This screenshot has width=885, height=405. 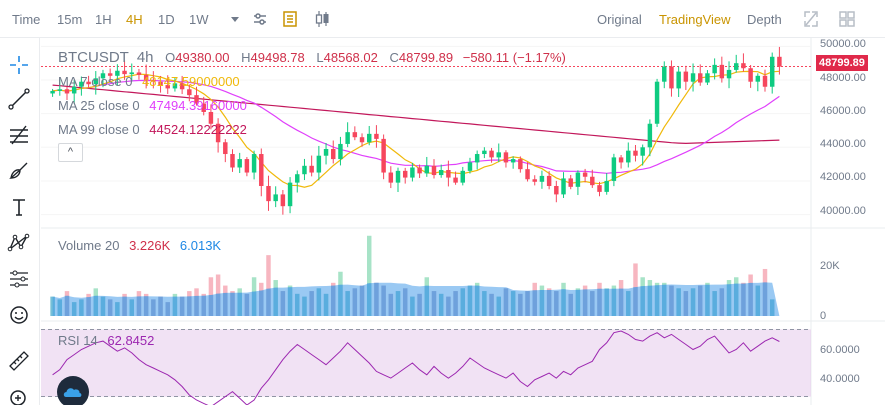 I want to click on interval-15m: 15m, so click(x=70, y=19).